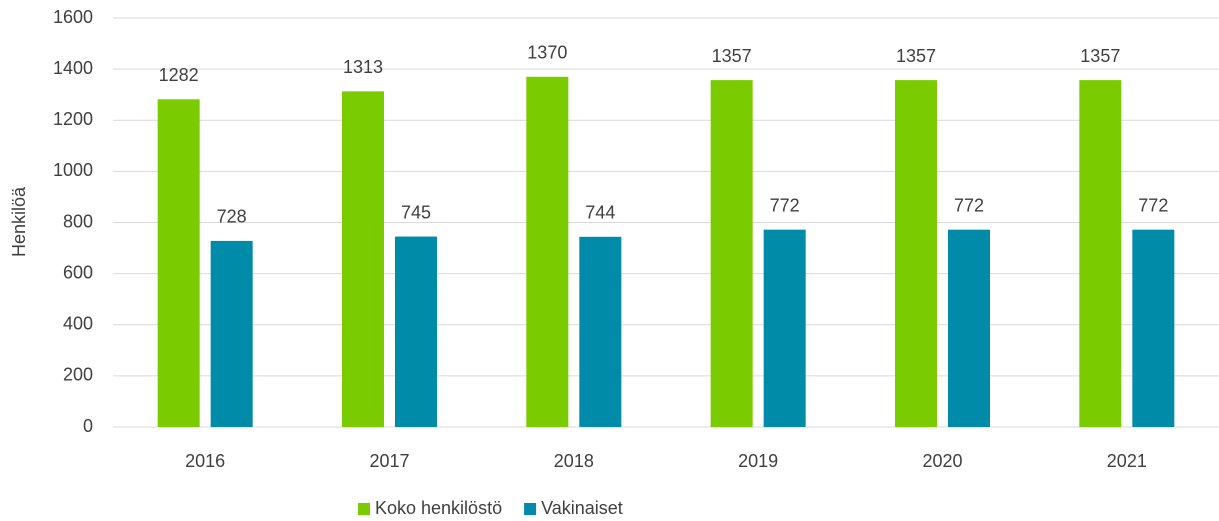 The width and height of the screenshot is (1219, 521). What do you see at coordinates (232, 217) in the screenshot?
I see `data-label: 728` at bounding box center [232, 217].